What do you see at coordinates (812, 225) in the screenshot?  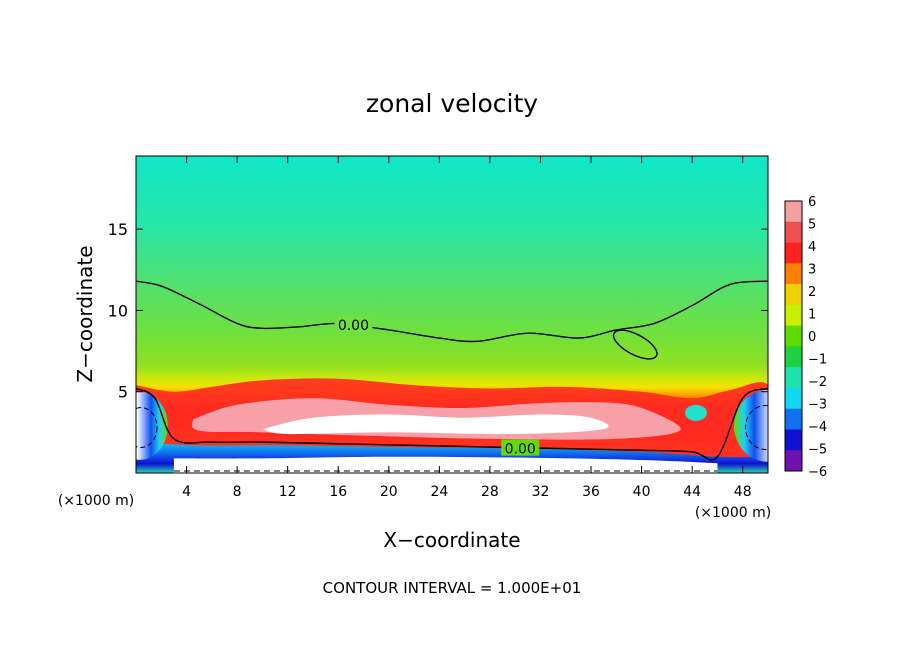 I see `colorbar-label: 5` at bounding box center [812, 225].